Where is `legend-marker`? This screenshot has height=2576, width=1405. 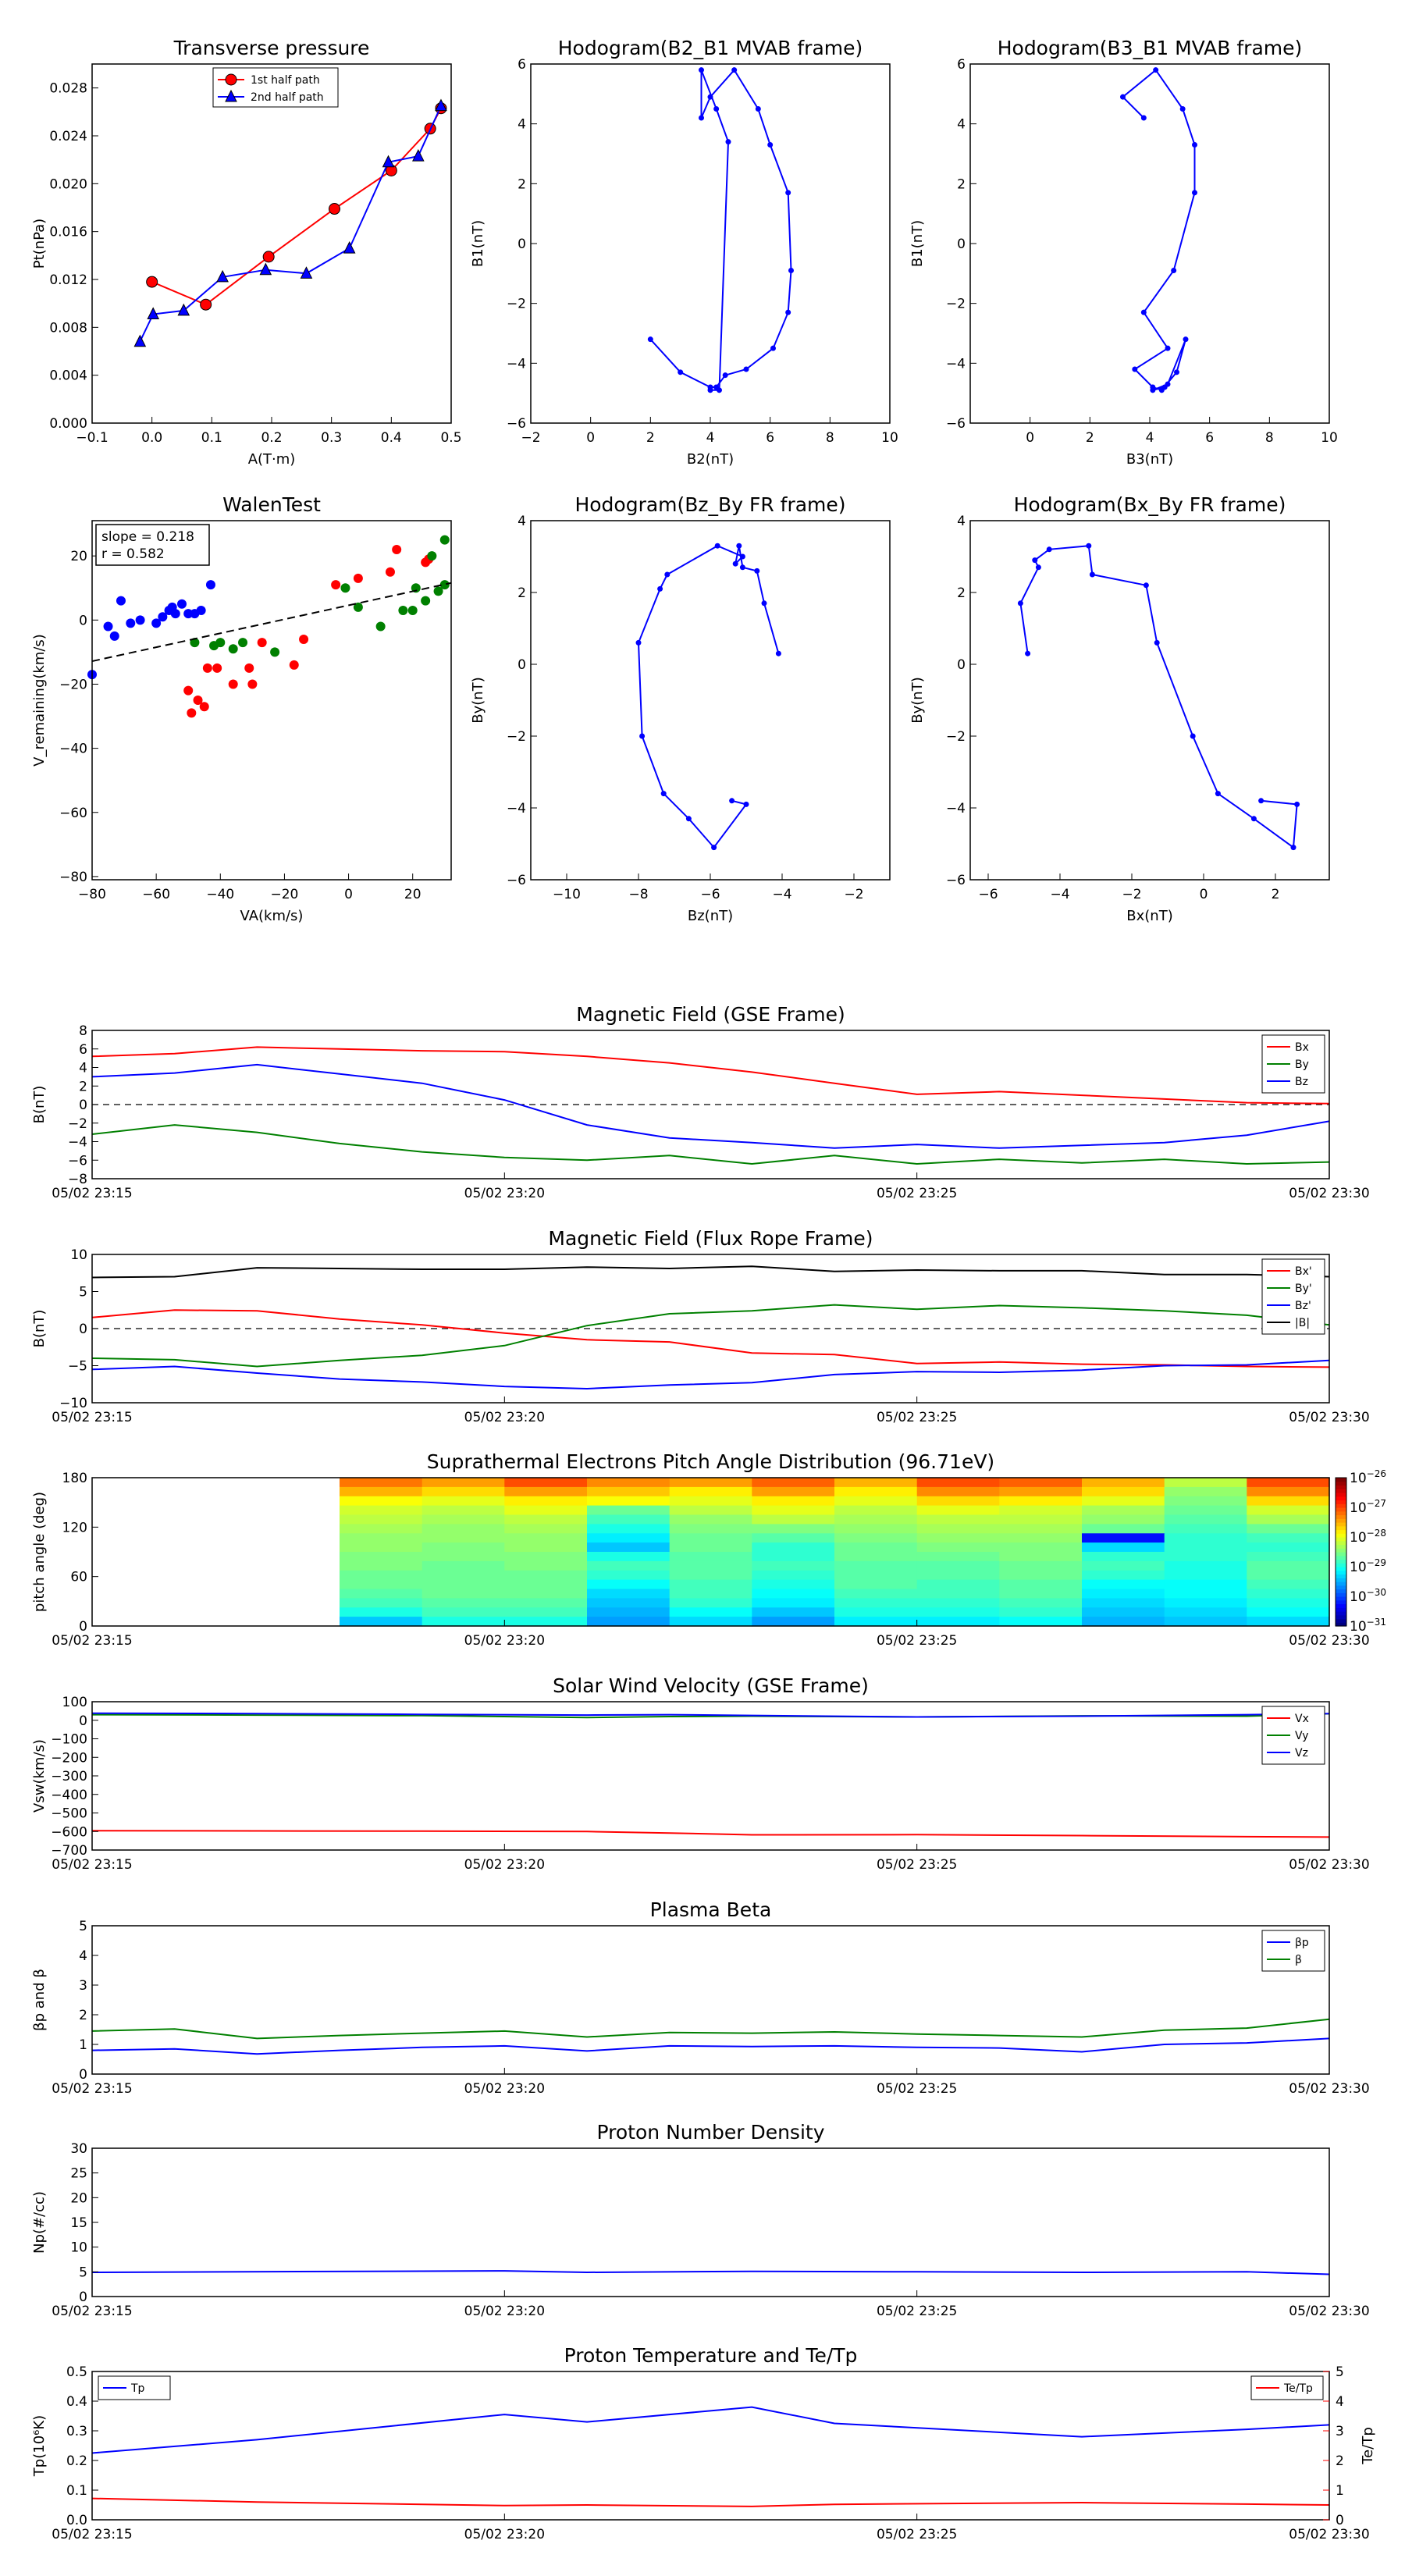 legend-marker is located at coordinates (231, 95).